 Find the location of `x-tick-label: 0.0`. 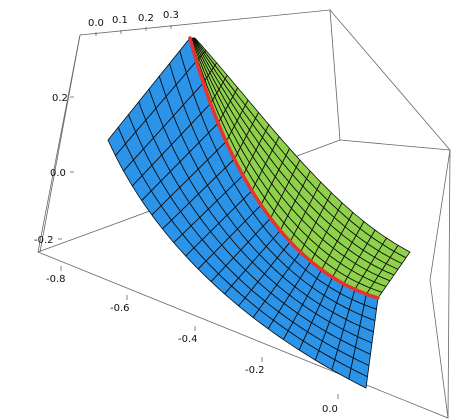

x-tick-label: 0.0 is located at coordinates (96, 23).